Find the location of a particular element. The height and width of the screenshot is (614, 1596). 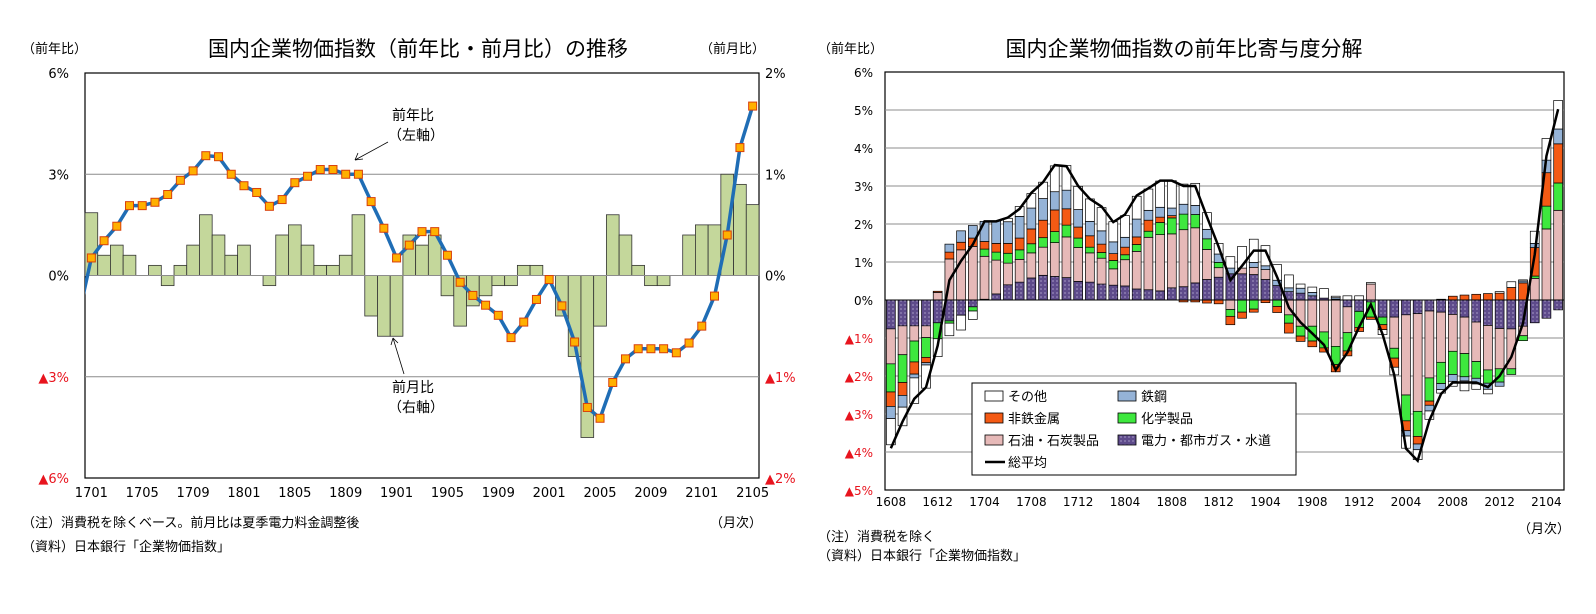

y-axis-tick-label: ▲5% is located at coordinates (859, 491).